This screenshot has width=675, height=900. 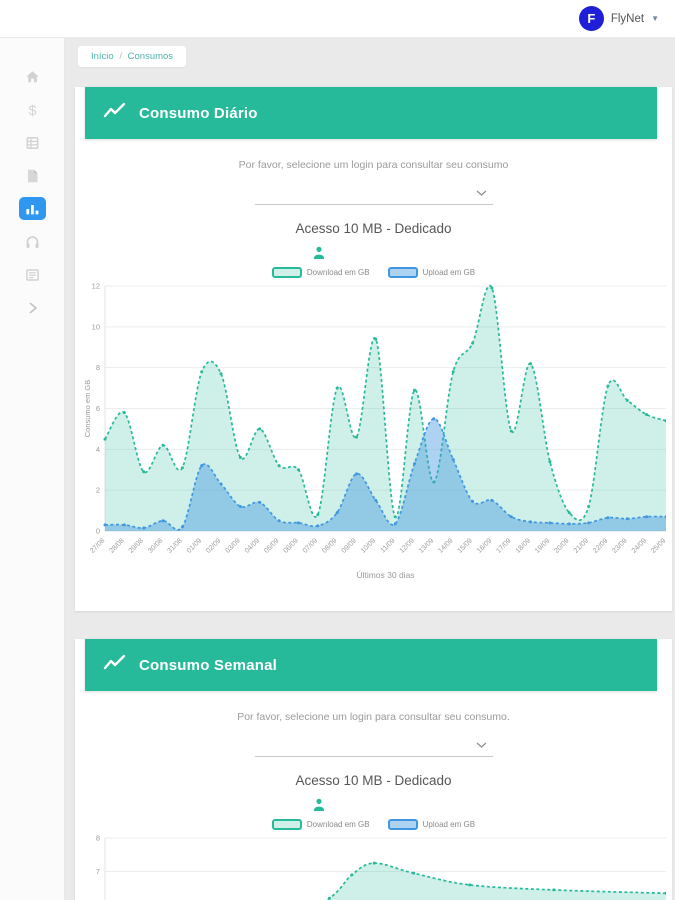 I want to click on svg-text: 0, so click(x=97, y=531).